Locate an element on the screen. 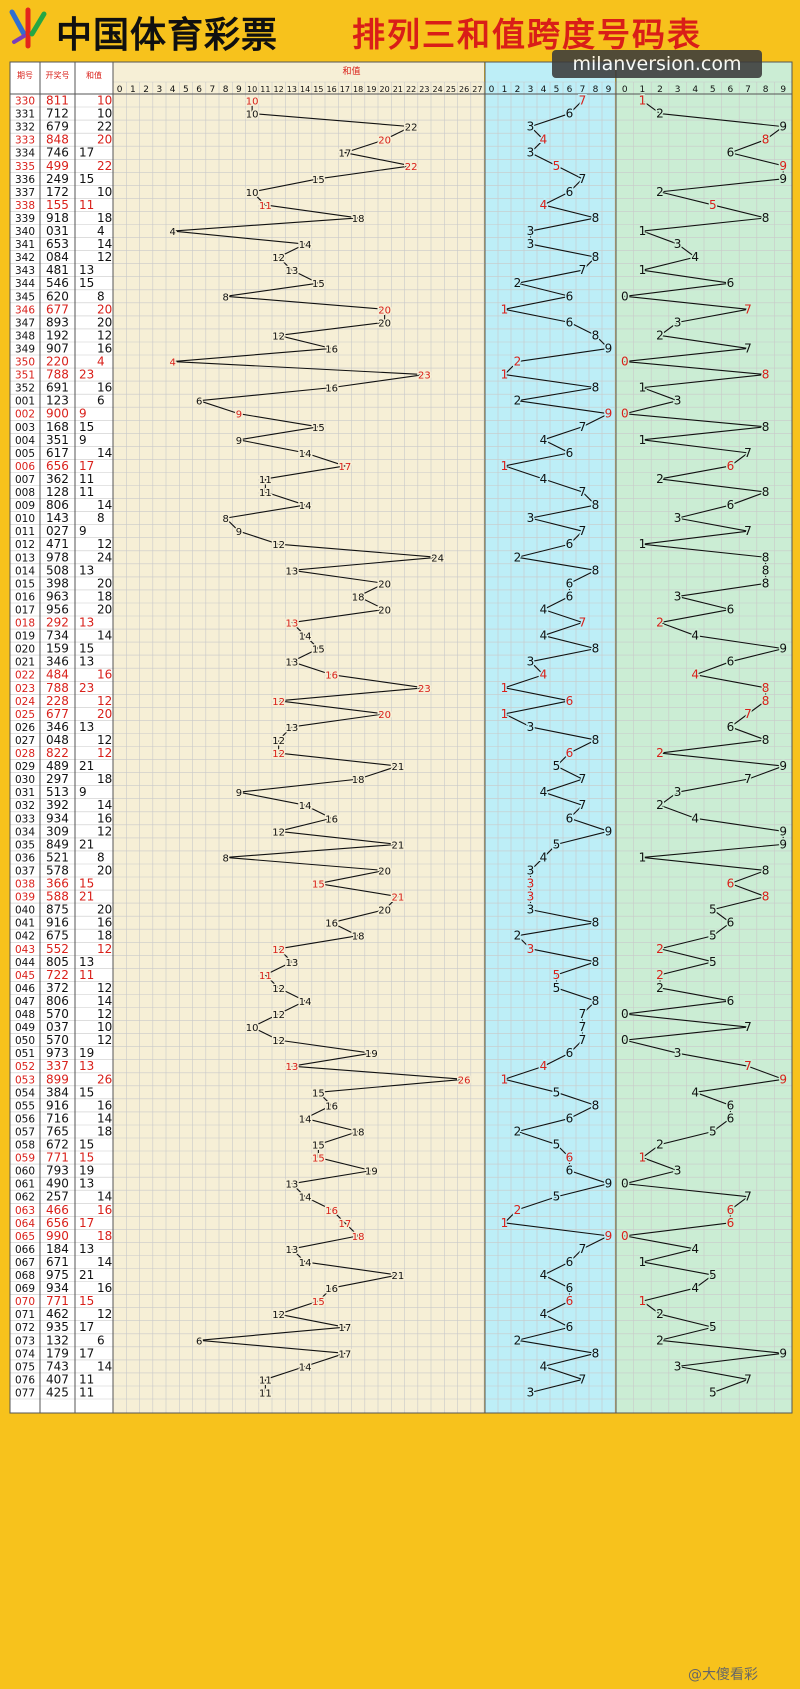 This screenshot has width=800, height=1689. period-cell: 044 is located at coordinates (25, 963).